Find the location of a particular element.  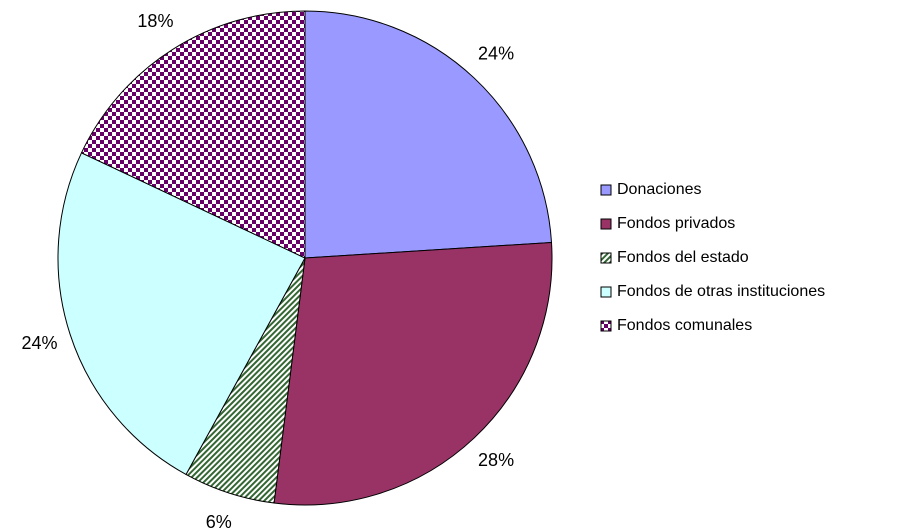

legend-label: Fondos del estado is located at coordinates (683, 257).